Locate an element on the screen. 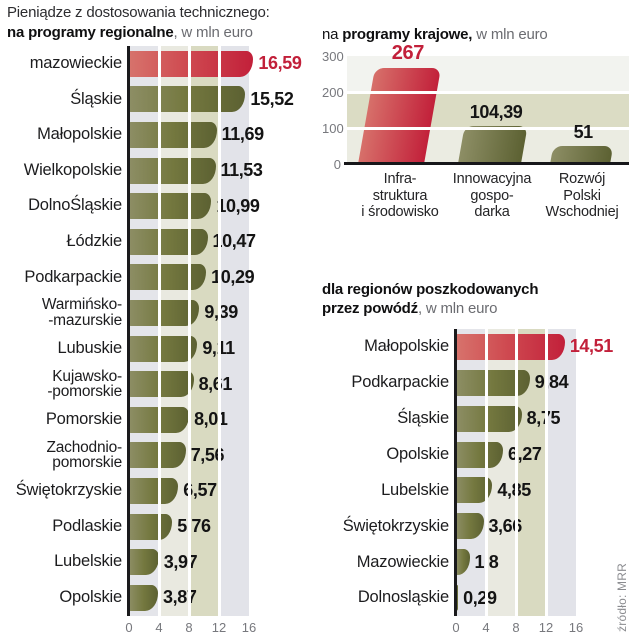 The width and height of the screenshot is (629, 640). value-label: 6,27 is located at coordinates (525, 454).